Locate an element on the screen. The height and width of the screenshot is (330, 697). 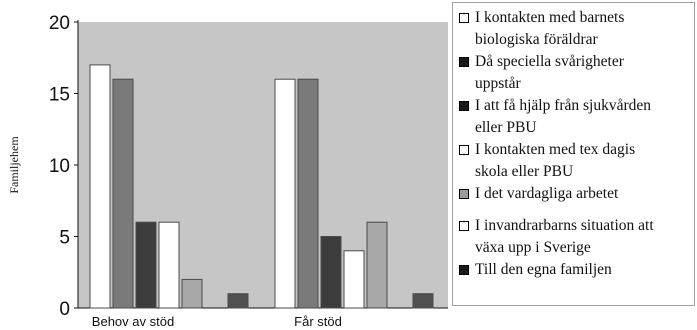
x-tick-label: Behov av stöd is located at coordinates (133, 321).